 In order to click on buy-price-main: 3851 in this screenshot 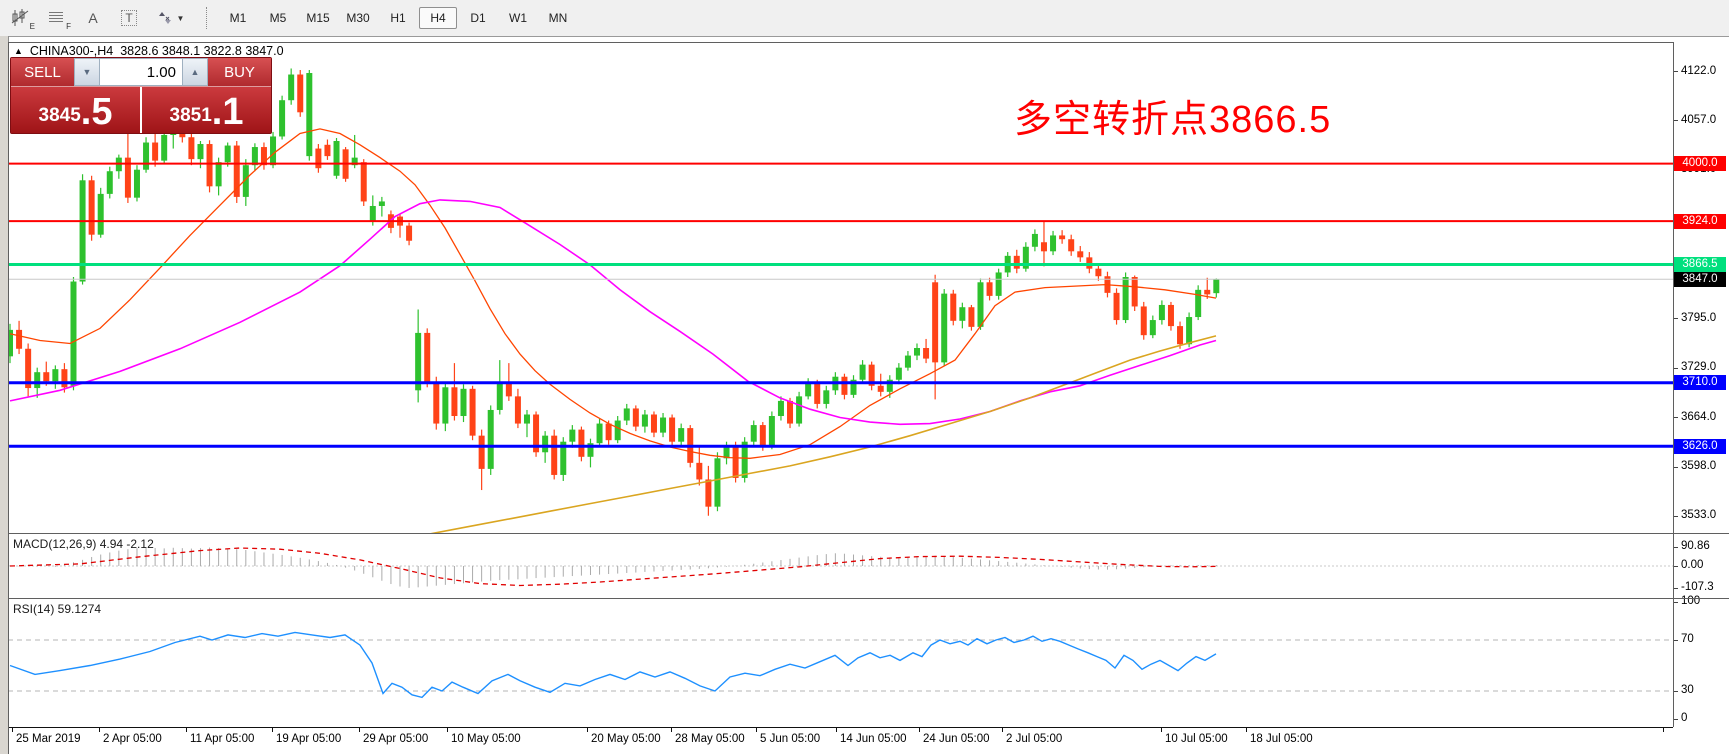, I will do `click(190, 115)`.